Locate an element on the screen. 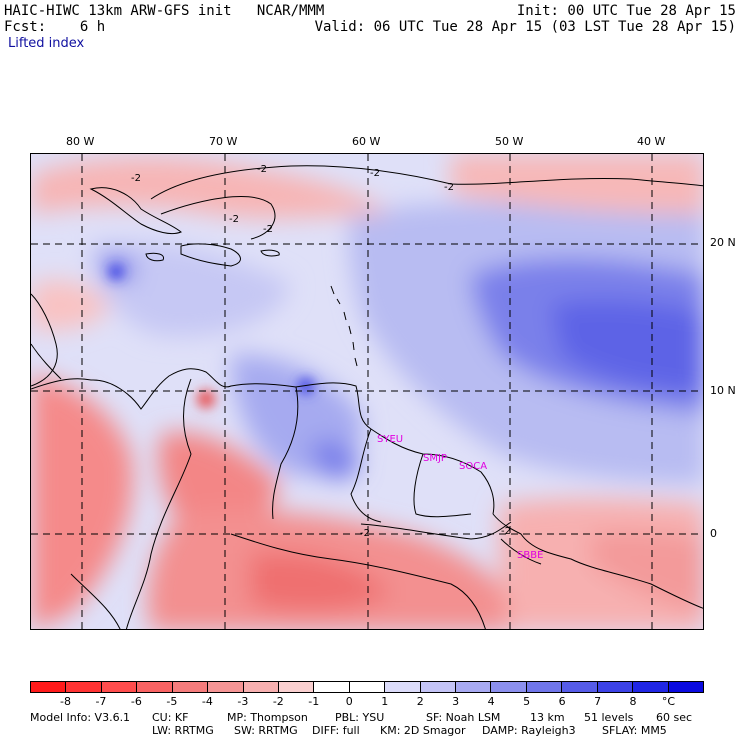 The height and width of the screenshot is (740, 740). color-bar-label: 4 is located at coordinates (491, 701).